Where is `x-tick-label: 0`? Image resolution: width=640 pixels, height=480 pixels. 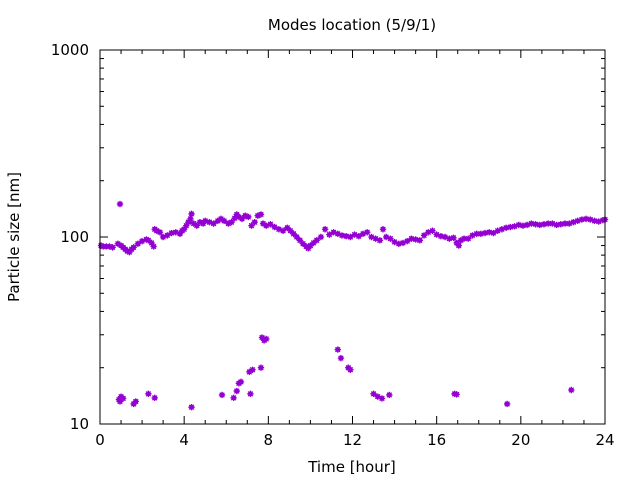 x-tick-label: 0 is located at coordinates (100, 440).